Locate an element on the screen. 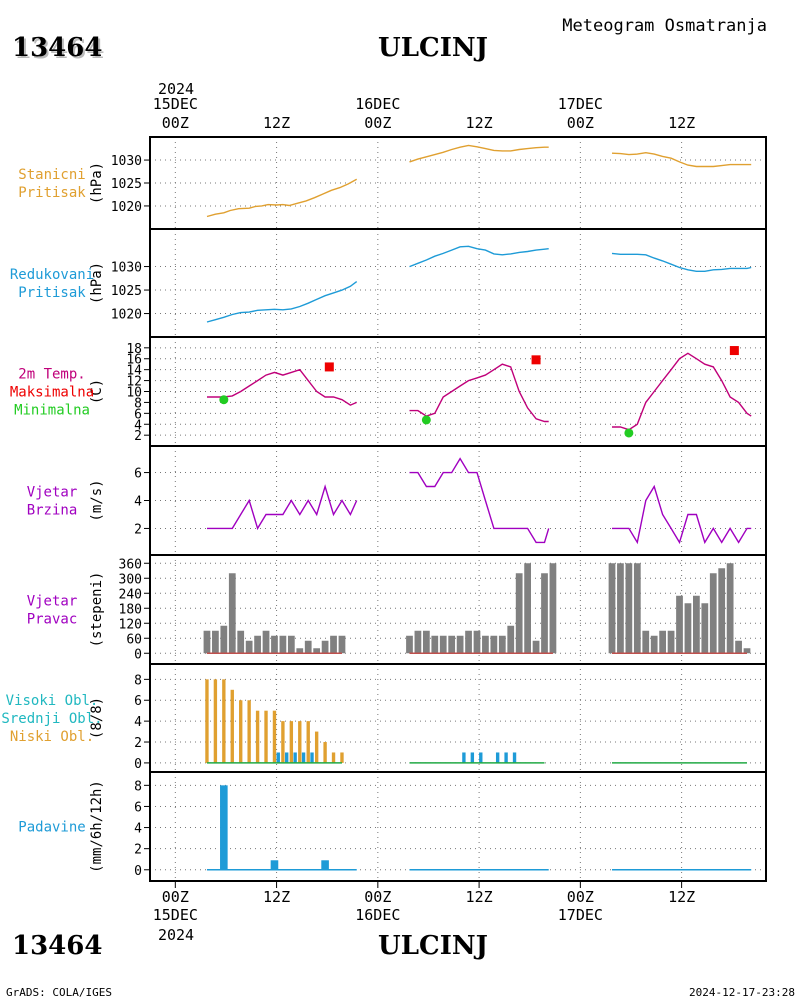  top-date-label: 17DEC is located at coordinates (580, 104).